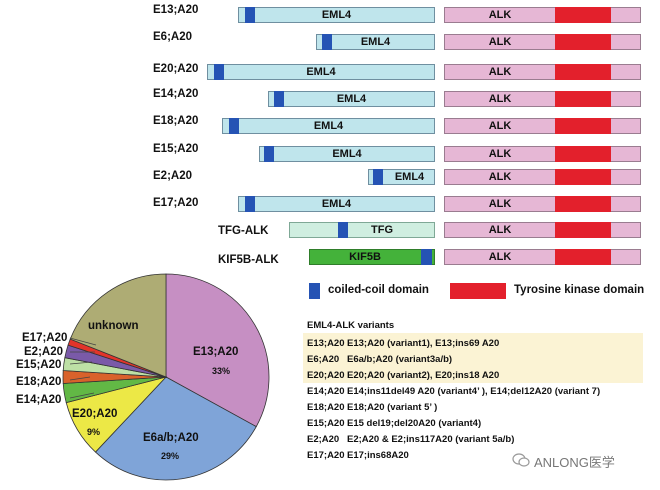 The height and width of the screenshot is (490, 660). Describe the element at coordinates (43, 352) in the screenshot. I see `pie-label-e2: E2;A20` at that location.